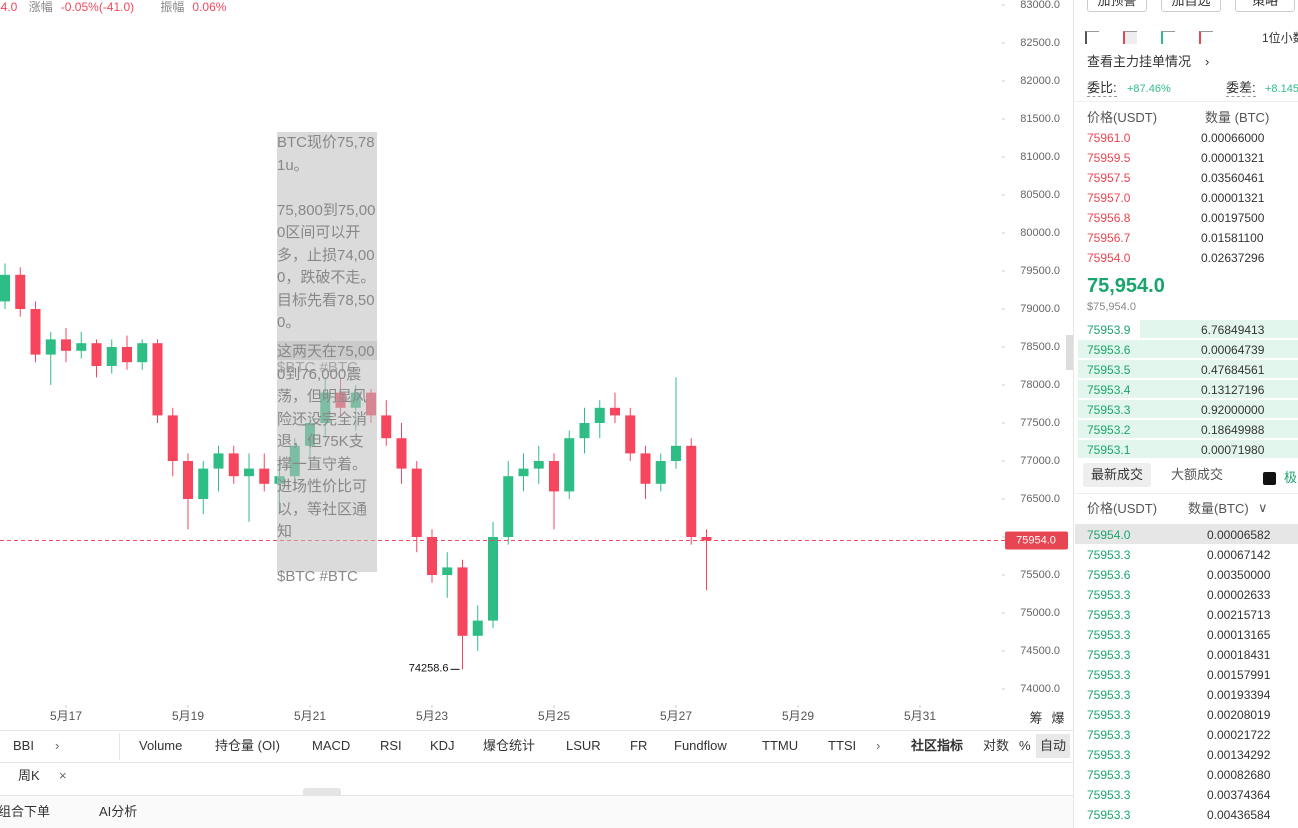 Image resolution: width=1298 pixels, height=828 pixels. Describe the element at coordinates (119, 746) in the screenshot. I see `separator` at that location.